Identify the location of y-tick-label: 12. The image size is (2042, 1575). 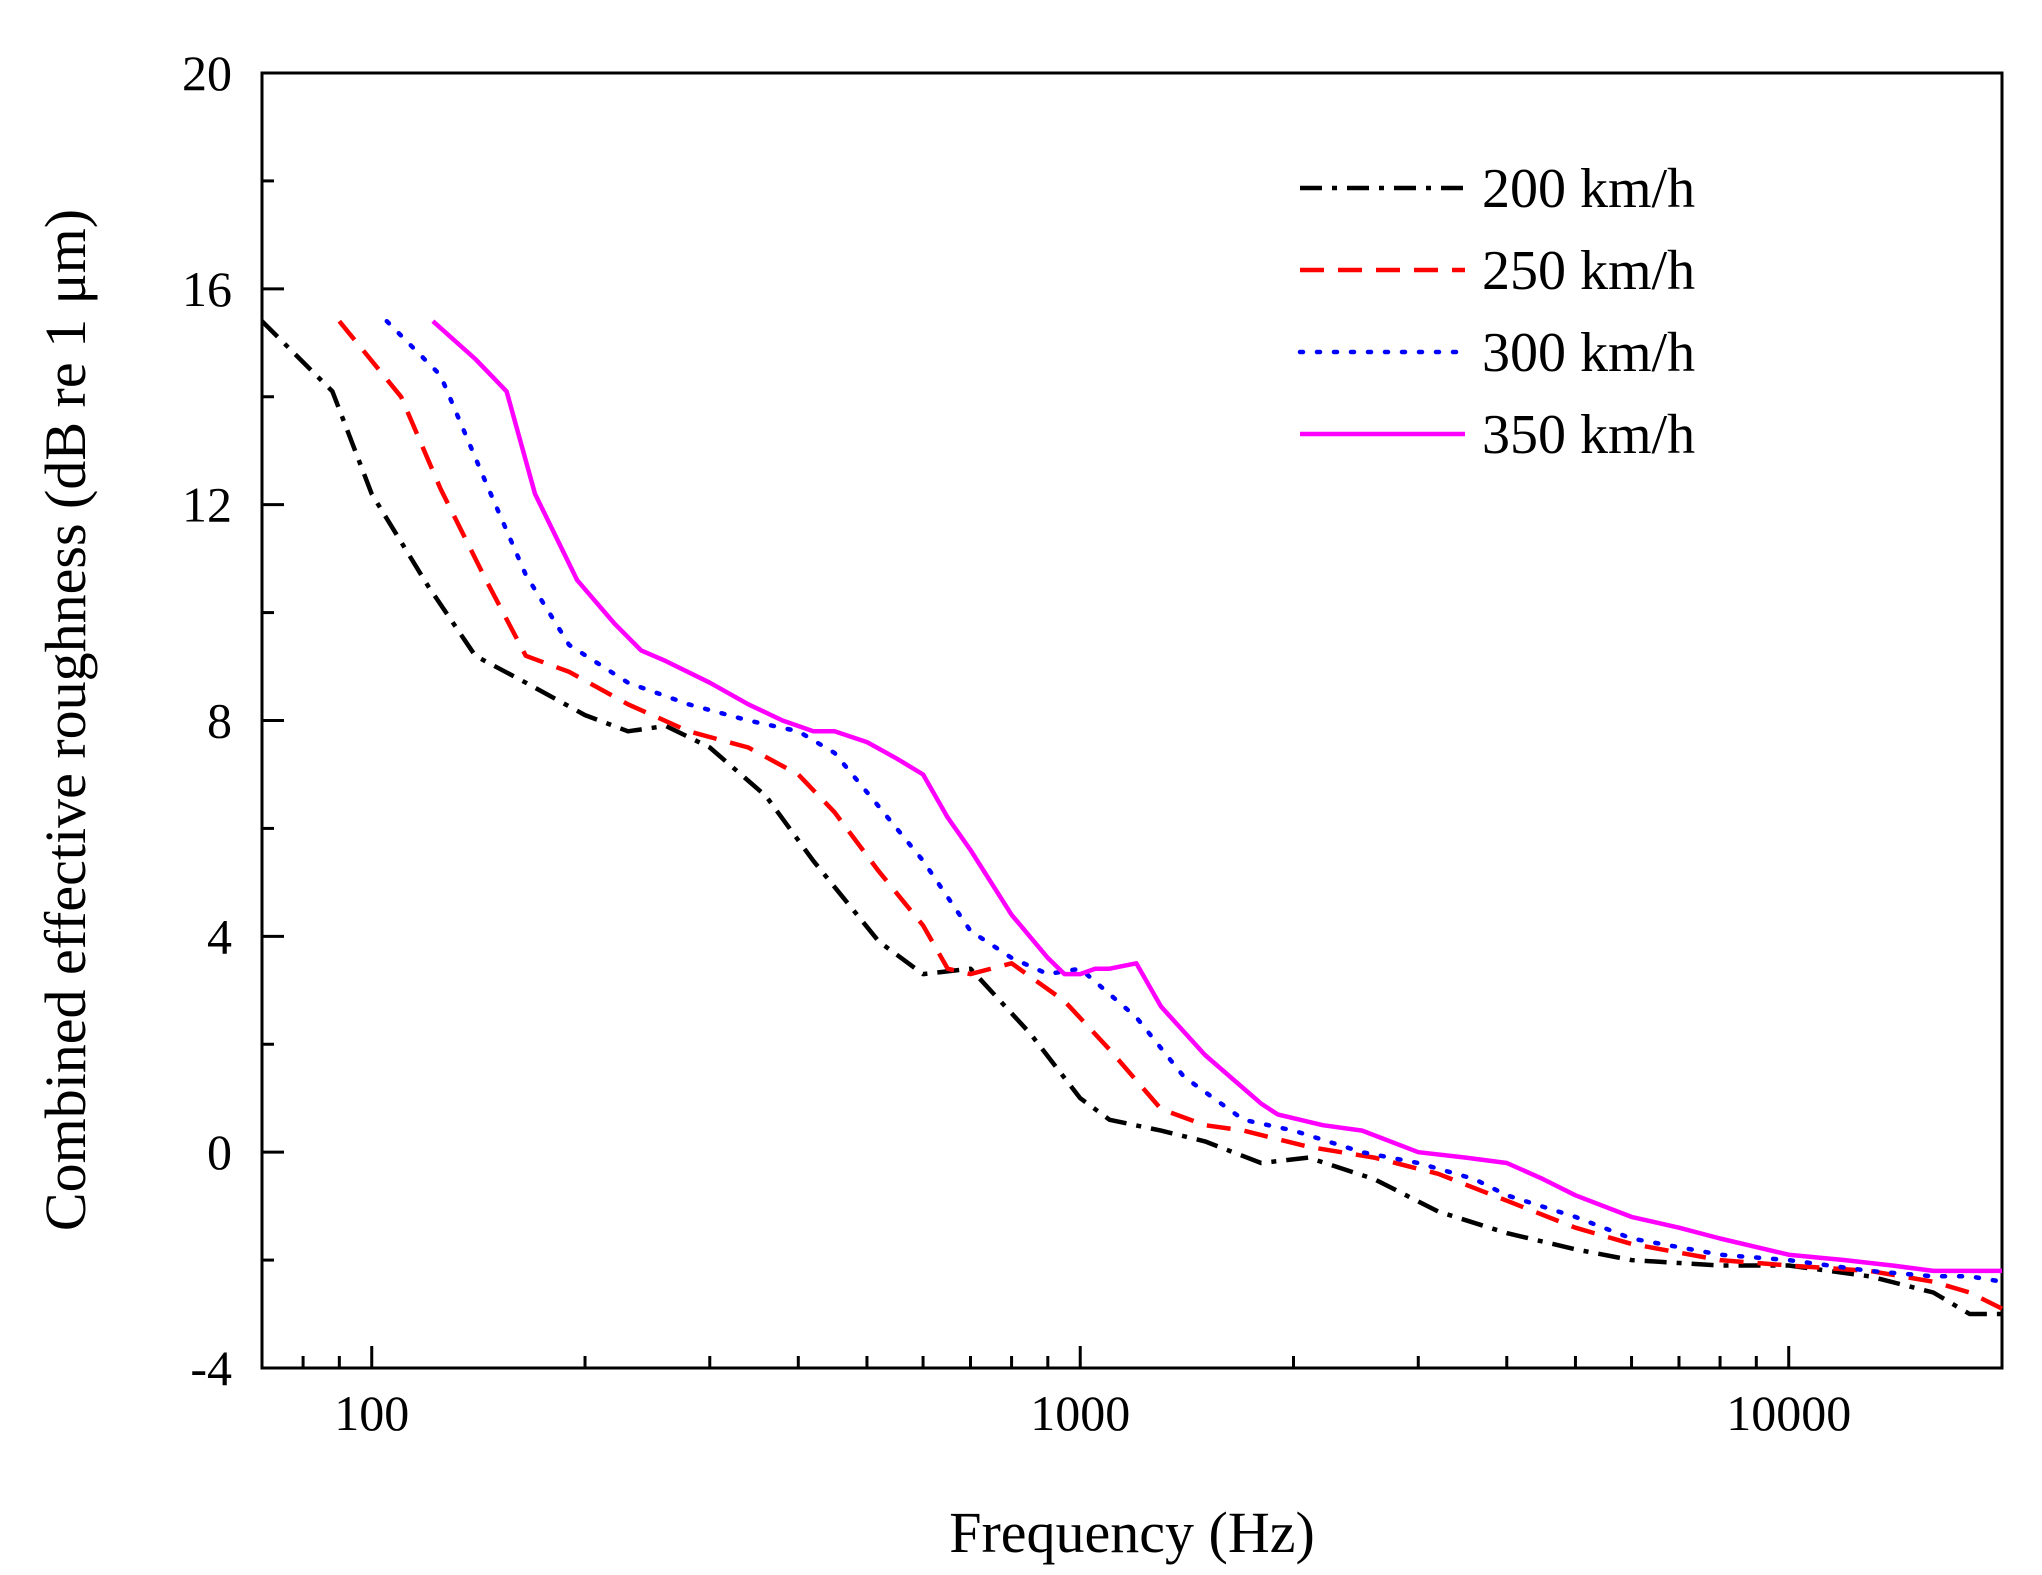
(207, 505).